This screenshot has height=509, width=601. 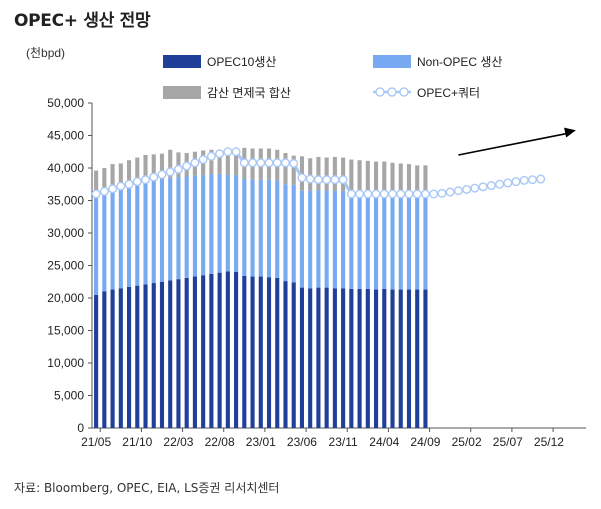 I want to click on x-tick-label: 25/02, so click(x=467, y=442).